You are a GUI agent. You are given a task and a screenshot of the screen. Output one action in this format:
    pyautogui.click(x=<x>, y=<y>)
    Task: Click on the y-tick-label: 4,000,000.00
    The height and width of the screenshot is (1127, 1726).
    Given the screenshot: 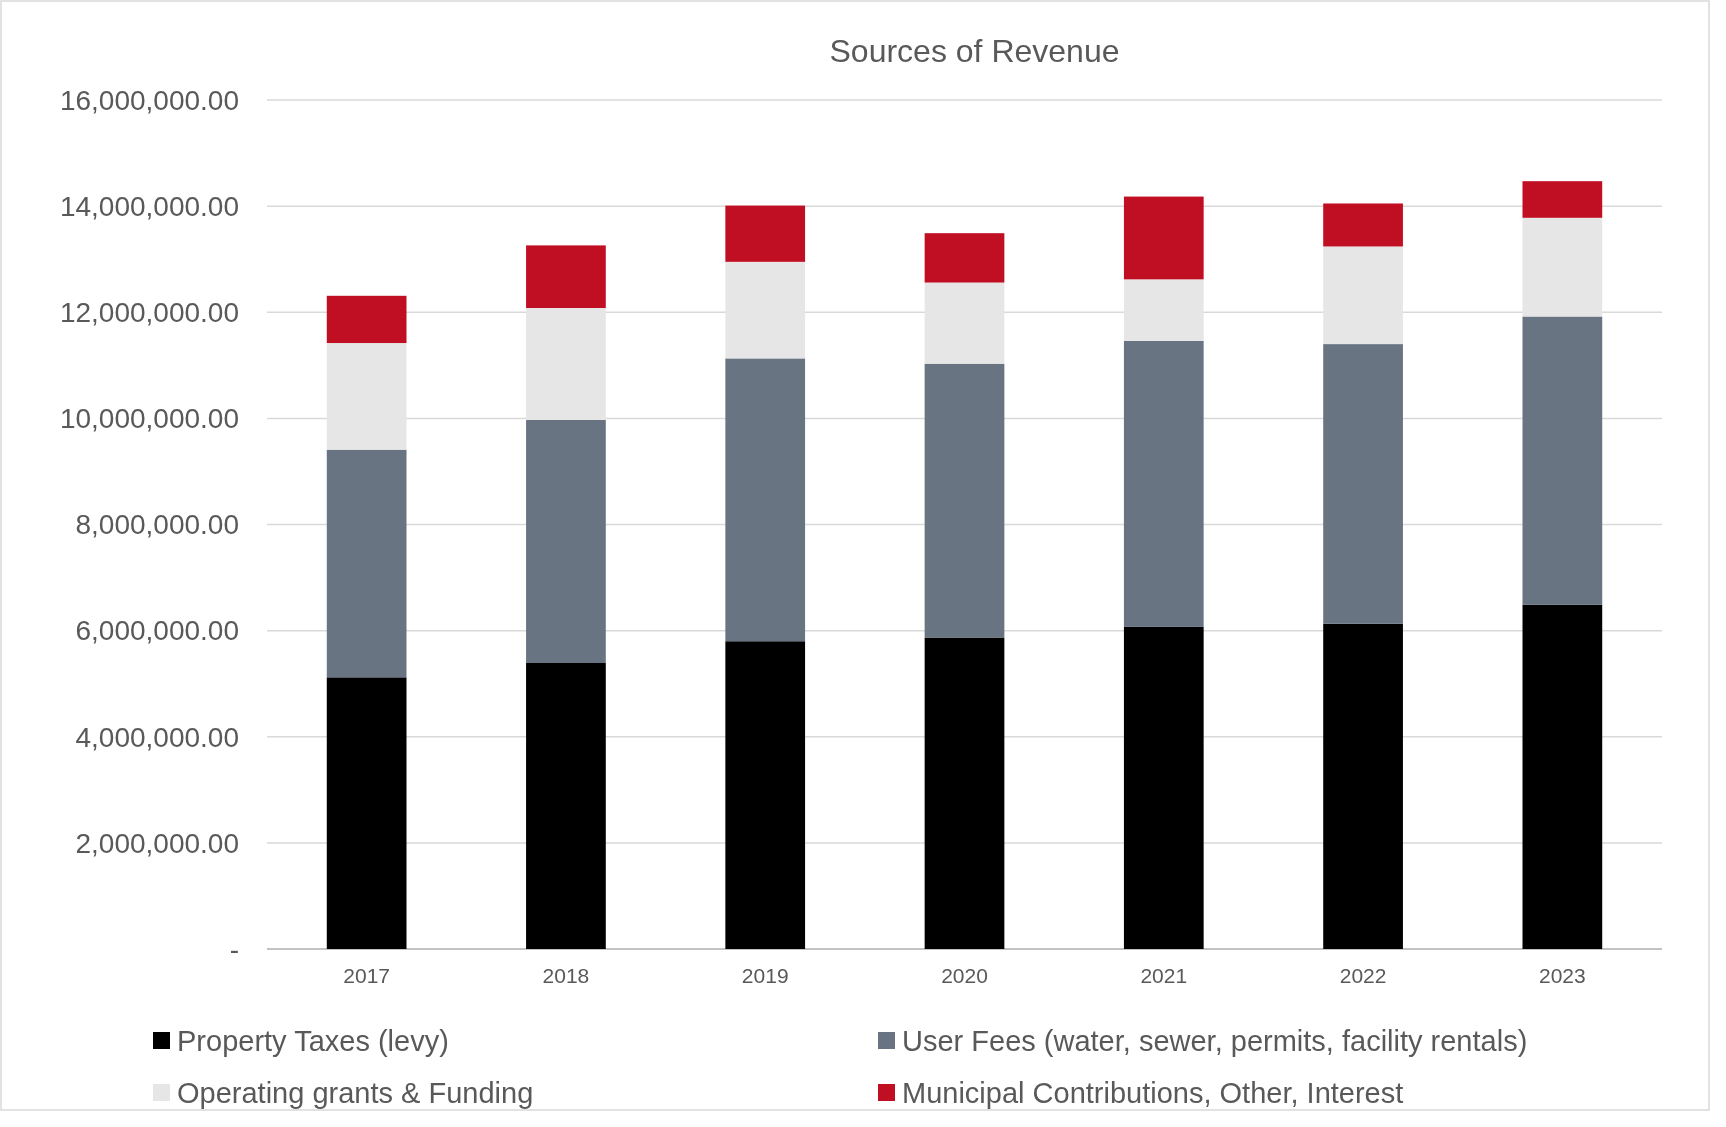 What is the action you would take?
    pyautogui.click(x=157, y=737)
    